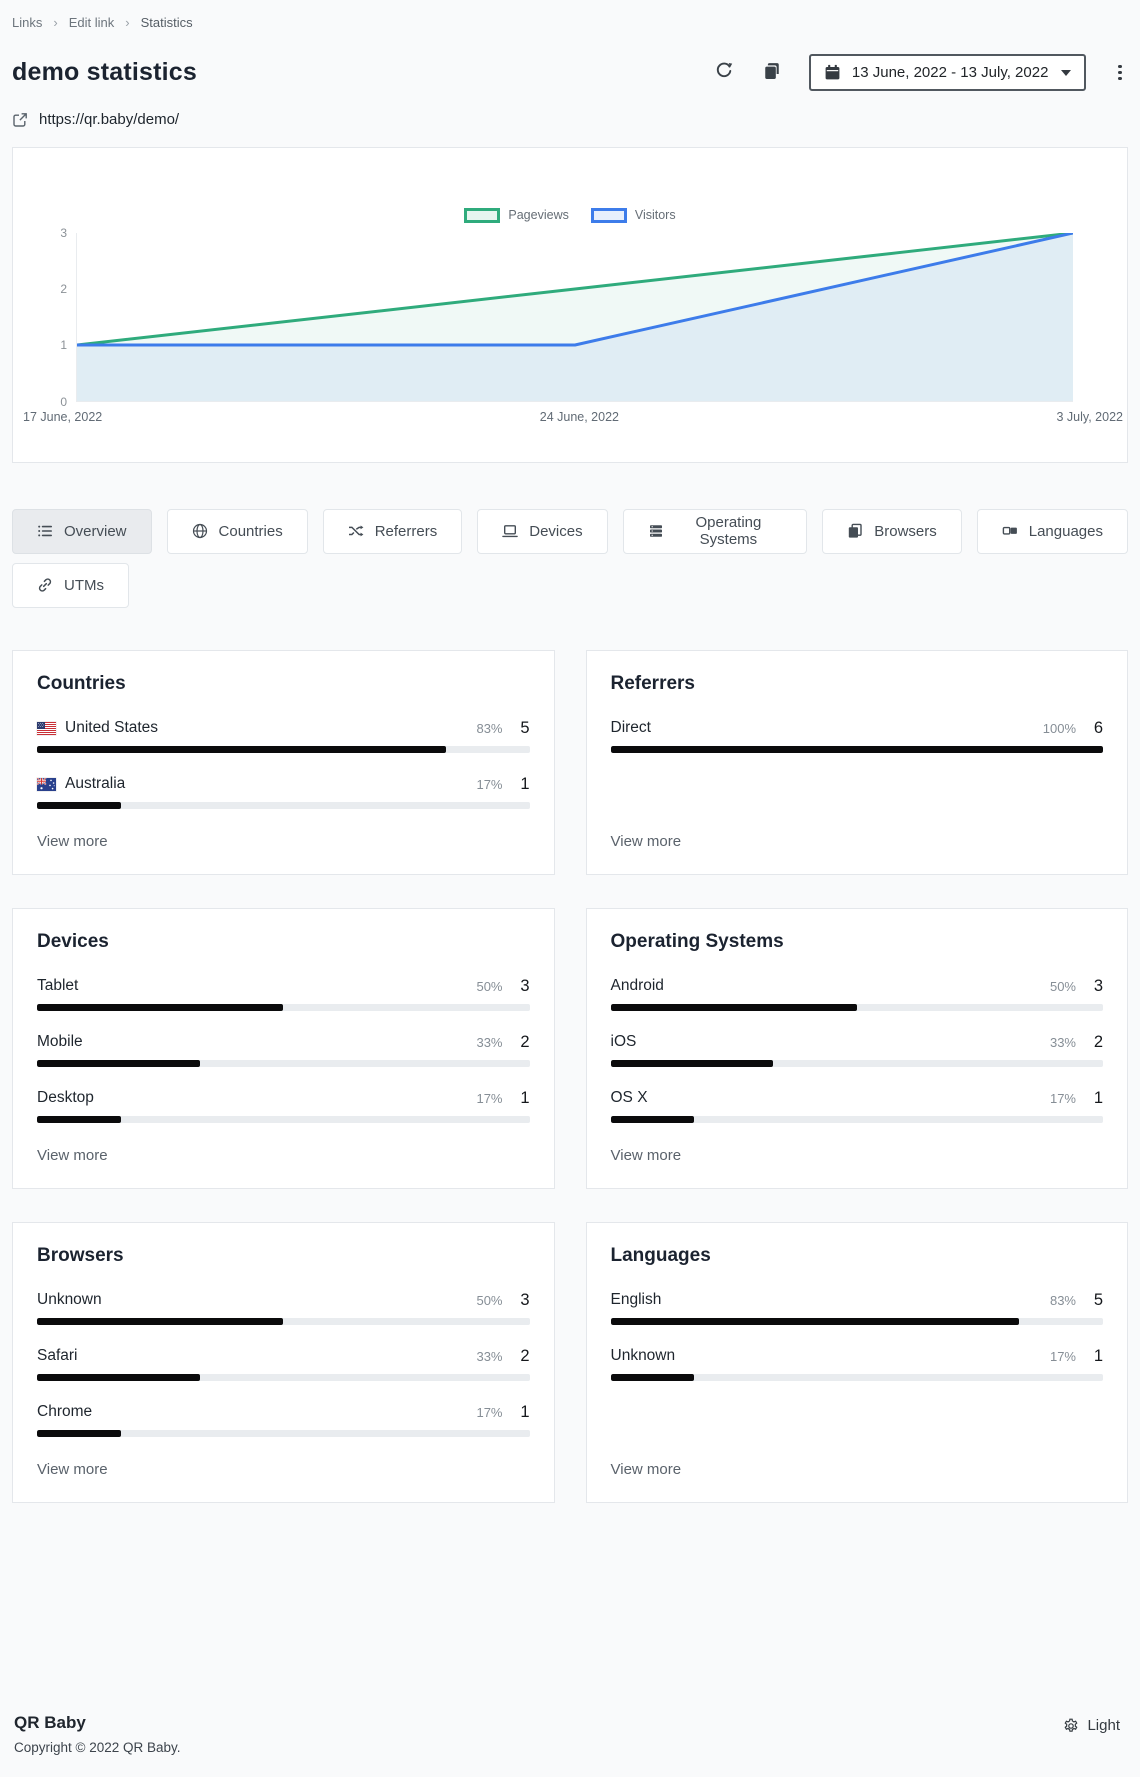 The width and height of the screenshot is (1140, 1777). What do you see at coordinates (570, 585) in the screenshot?
I see `tabs-row-2: UTMs` at bounding box center [570, 585].